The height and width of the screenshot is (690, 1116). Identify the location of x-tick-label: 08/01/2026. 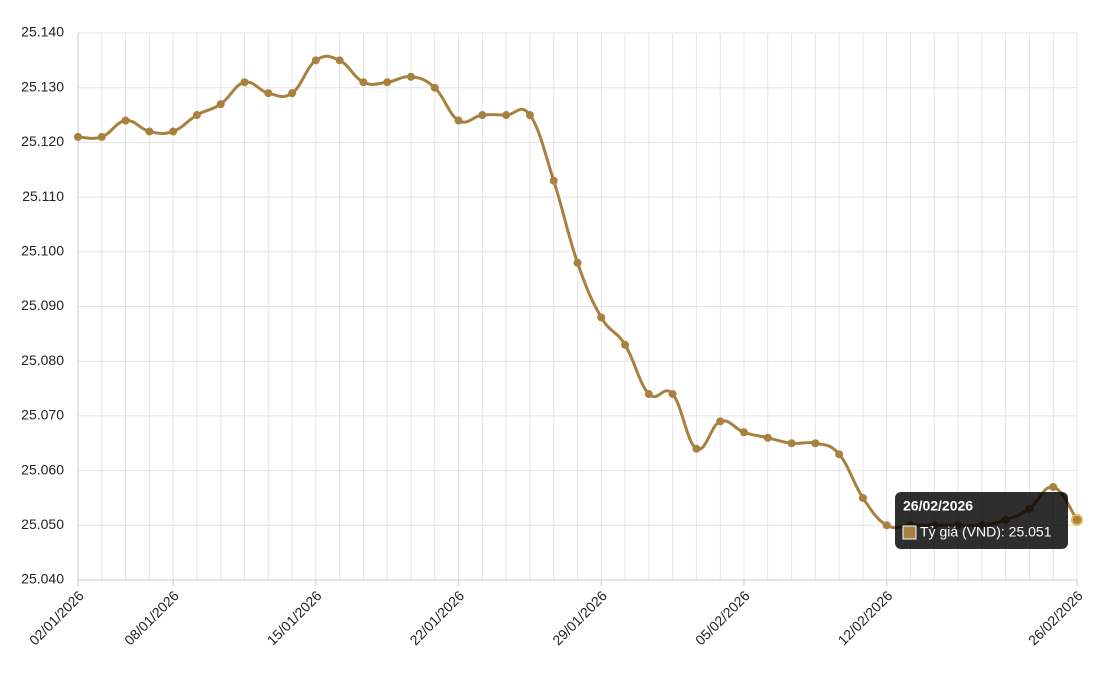
(151, 617).